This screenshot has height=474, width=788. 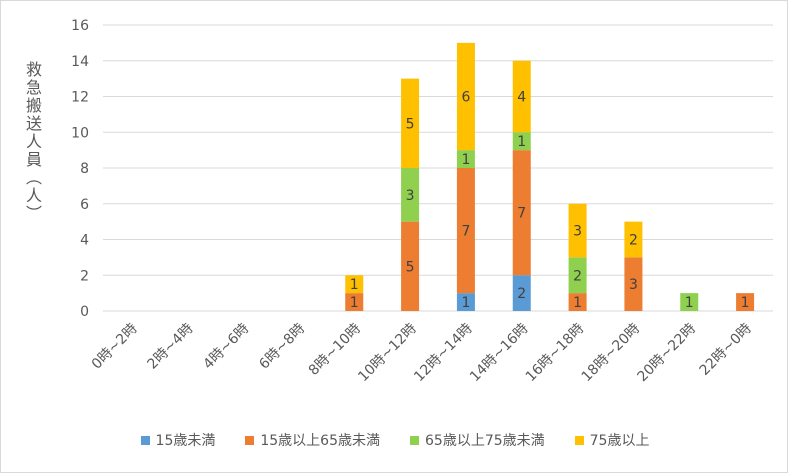 I want to click on y-axis-ticks: 0 2 4 6 8 10 12 14 16, so click(x=80, y=169).